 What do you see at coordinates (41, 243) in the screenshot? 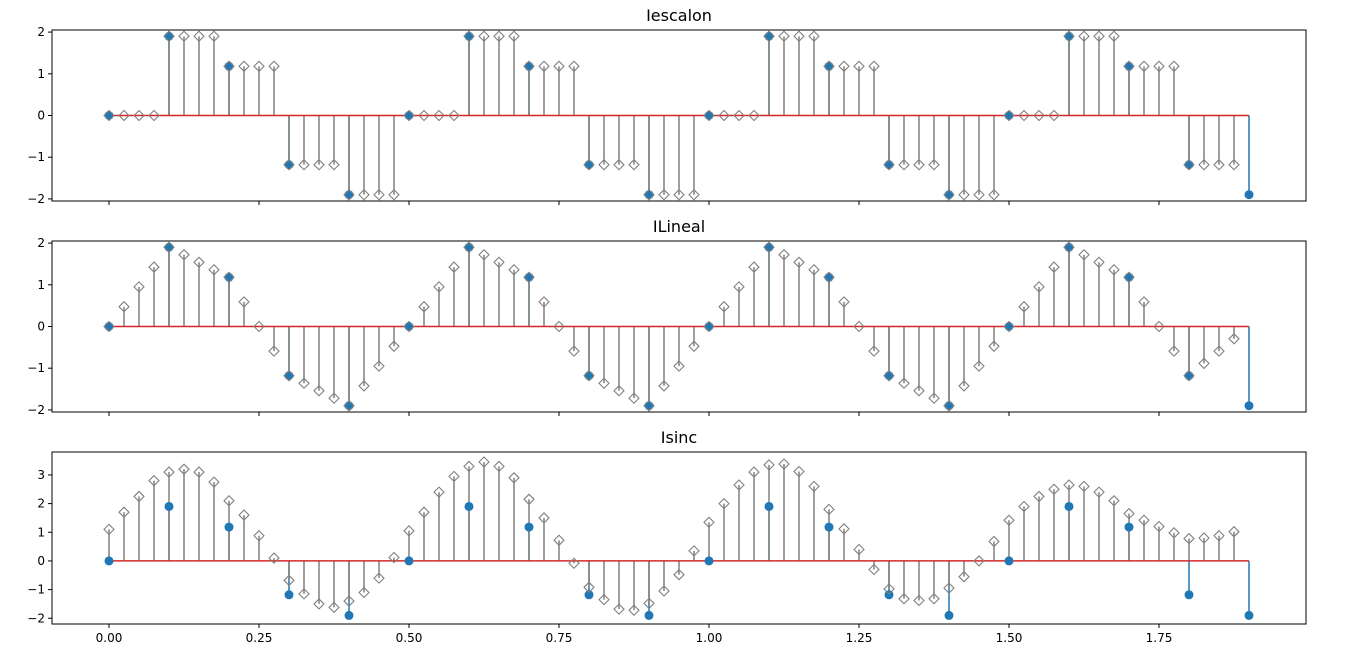
I see `y-tick-label: 2` at bounding box center [41, 243].